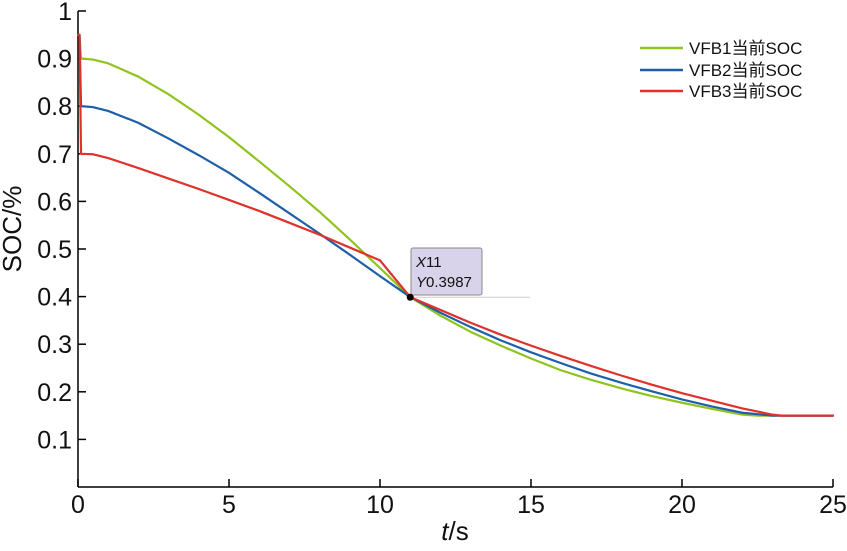 The width and height of the screenshot is (847, 551). I want to click on data-tip: X11 Y0.3987, so click(468, 274).